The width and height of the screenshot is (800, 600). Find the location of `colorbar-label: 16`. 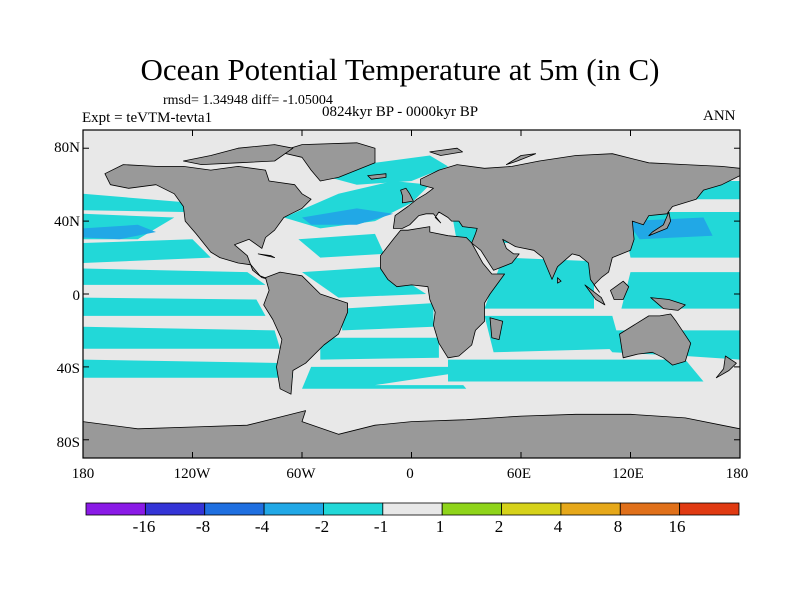

colorbar-label: 16 is located at coordinates (677, 526).